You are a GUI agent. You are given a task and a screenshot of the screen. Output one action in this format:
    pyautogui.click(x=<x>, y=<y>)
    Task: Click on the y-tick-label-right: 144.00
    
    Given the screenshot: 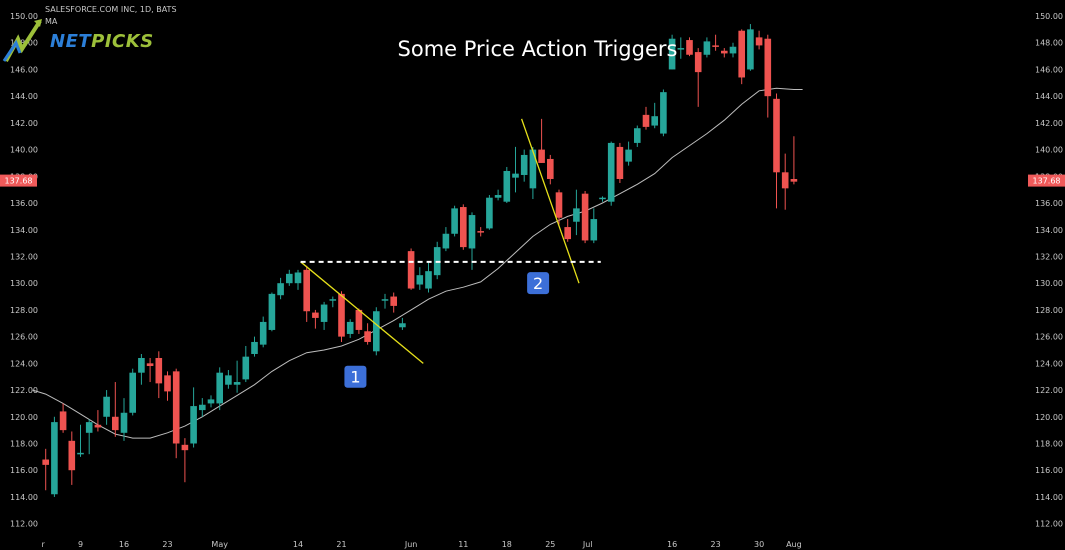 What is the action you would take?
    pyautogui.click(x=1049, y=96)
    